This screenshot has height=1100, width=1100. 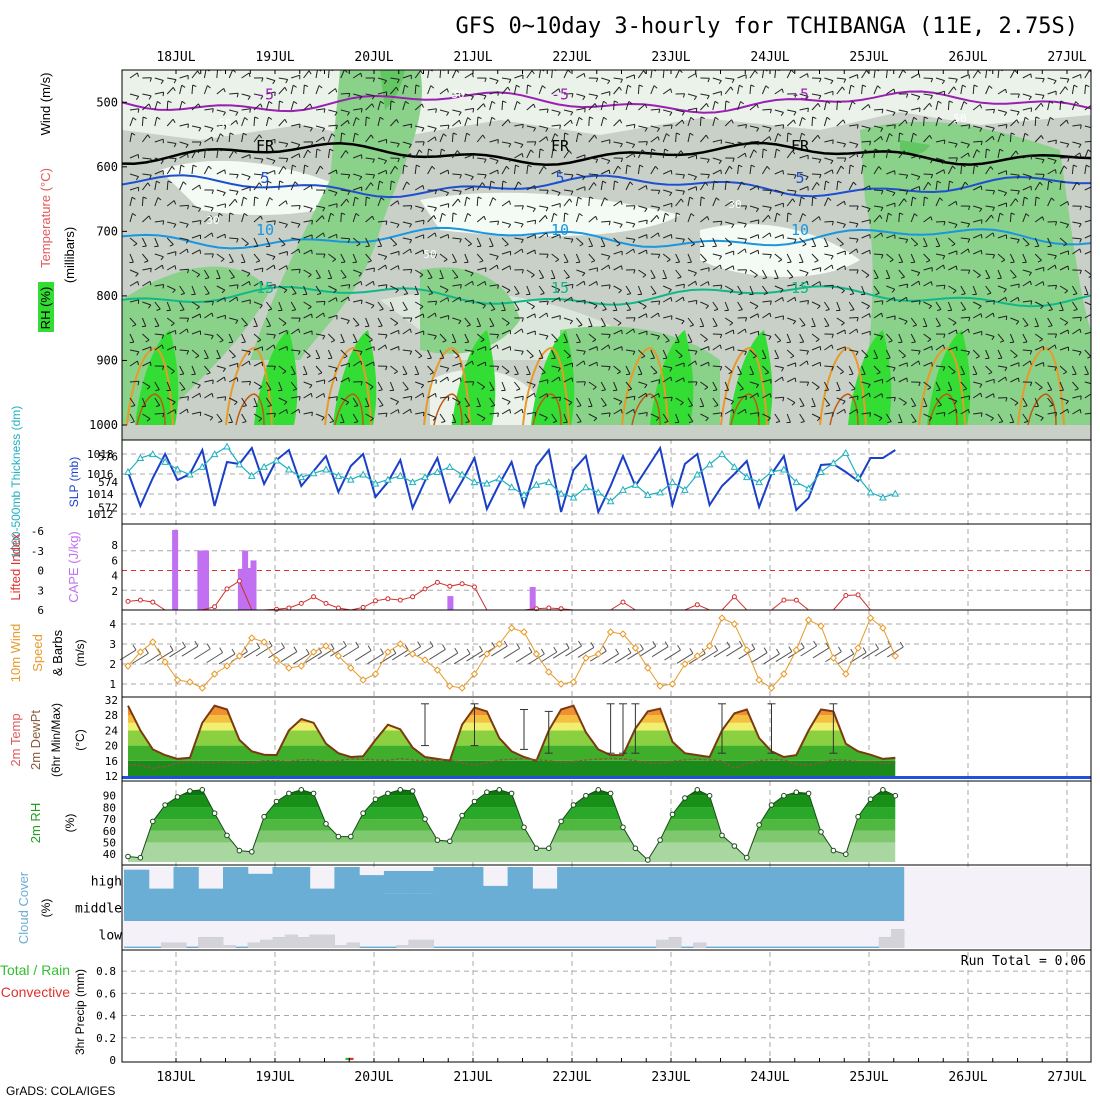 What do you see at coordinates (802, 645) in the screenshot?
I see `surface-wind-barb-flag` at bounding box center [802, 645].